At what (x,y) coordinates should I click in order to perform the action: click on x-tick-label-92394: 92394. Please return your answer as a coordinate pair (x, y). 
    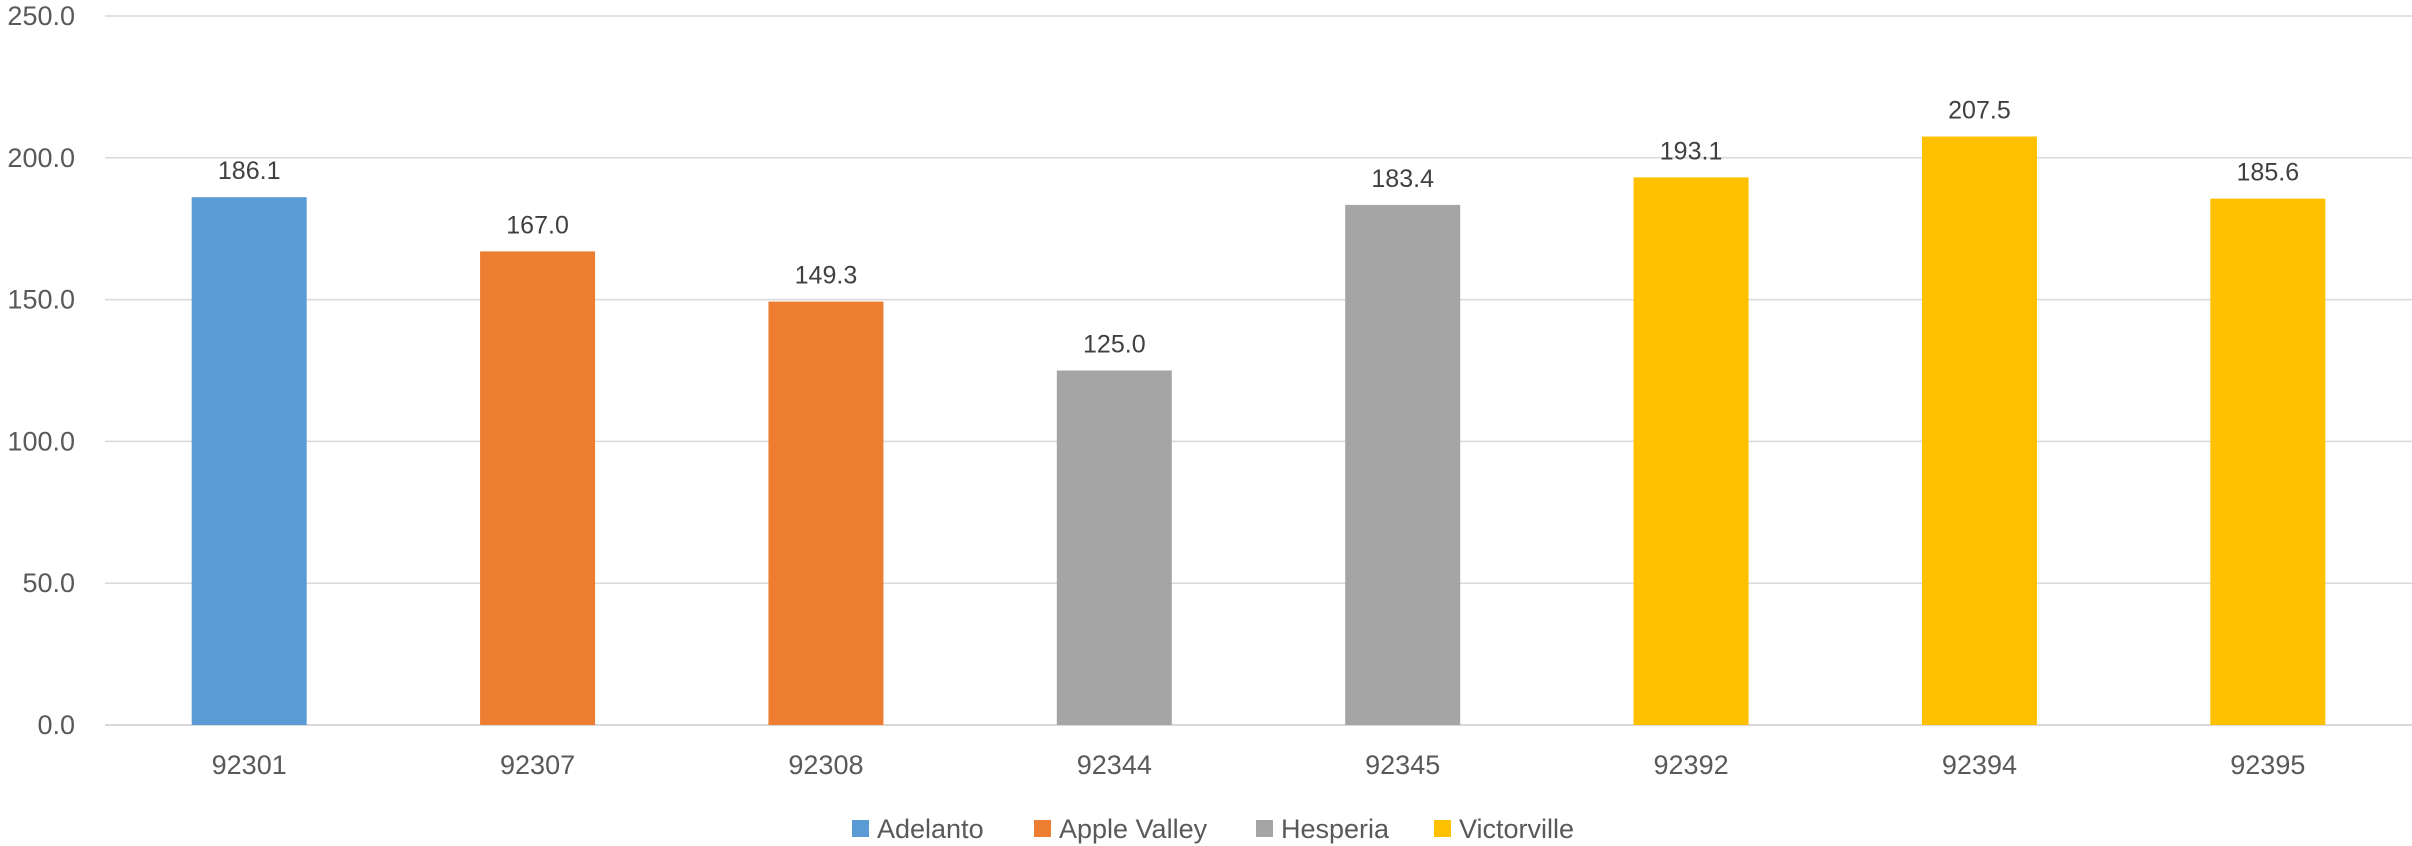
    Looking at the image, I should click on (1979, 765).